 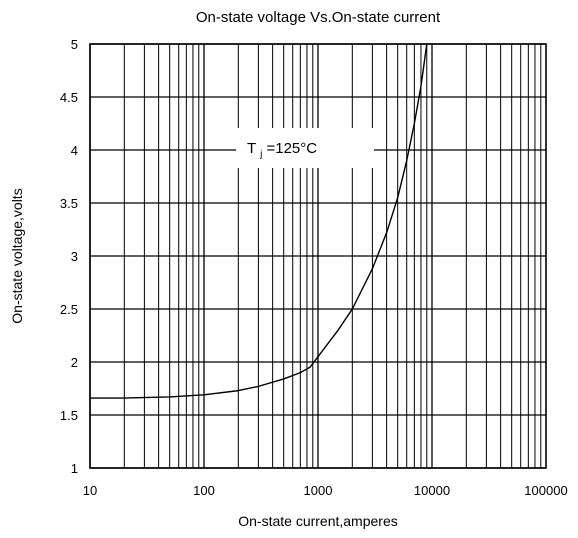 I want to click on y-tick-label: 1.5, so click(x=69, y=415).